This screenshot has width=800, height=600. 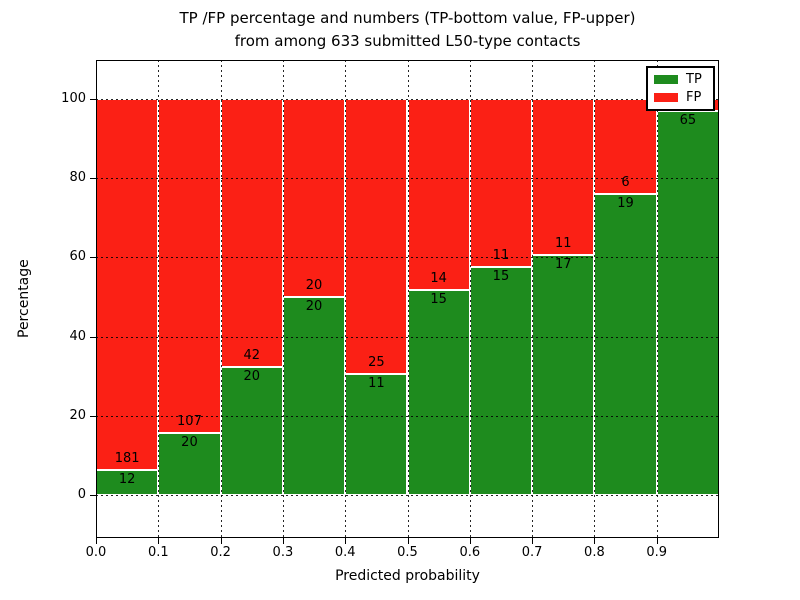 What do you see at coordinates (694, 80) in the screenshot?
I see `tp-legend-label: TP` at bounding box center [694, 80].